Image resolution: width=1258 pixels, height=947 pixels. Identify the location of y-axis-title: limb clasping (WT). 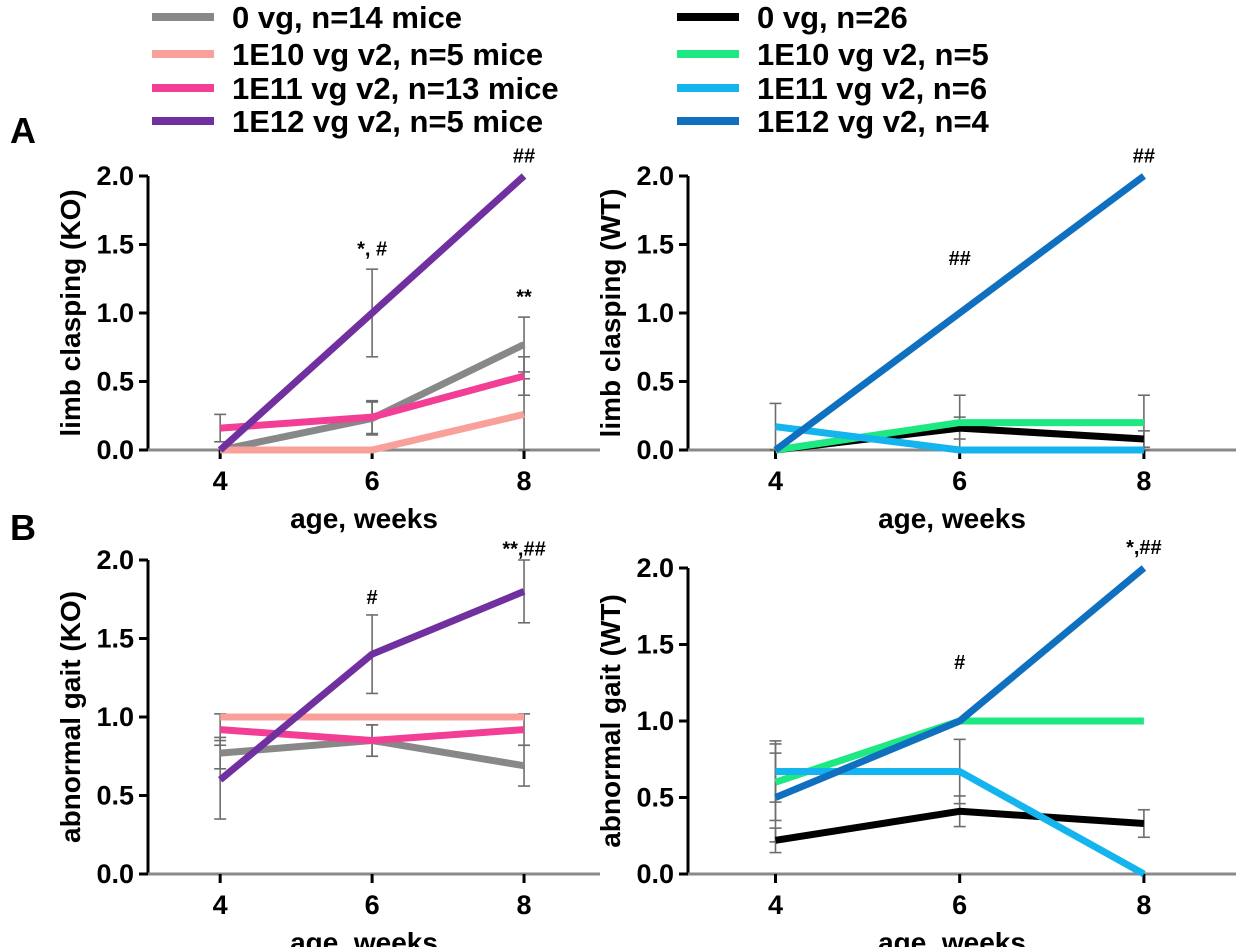
(610, 313).